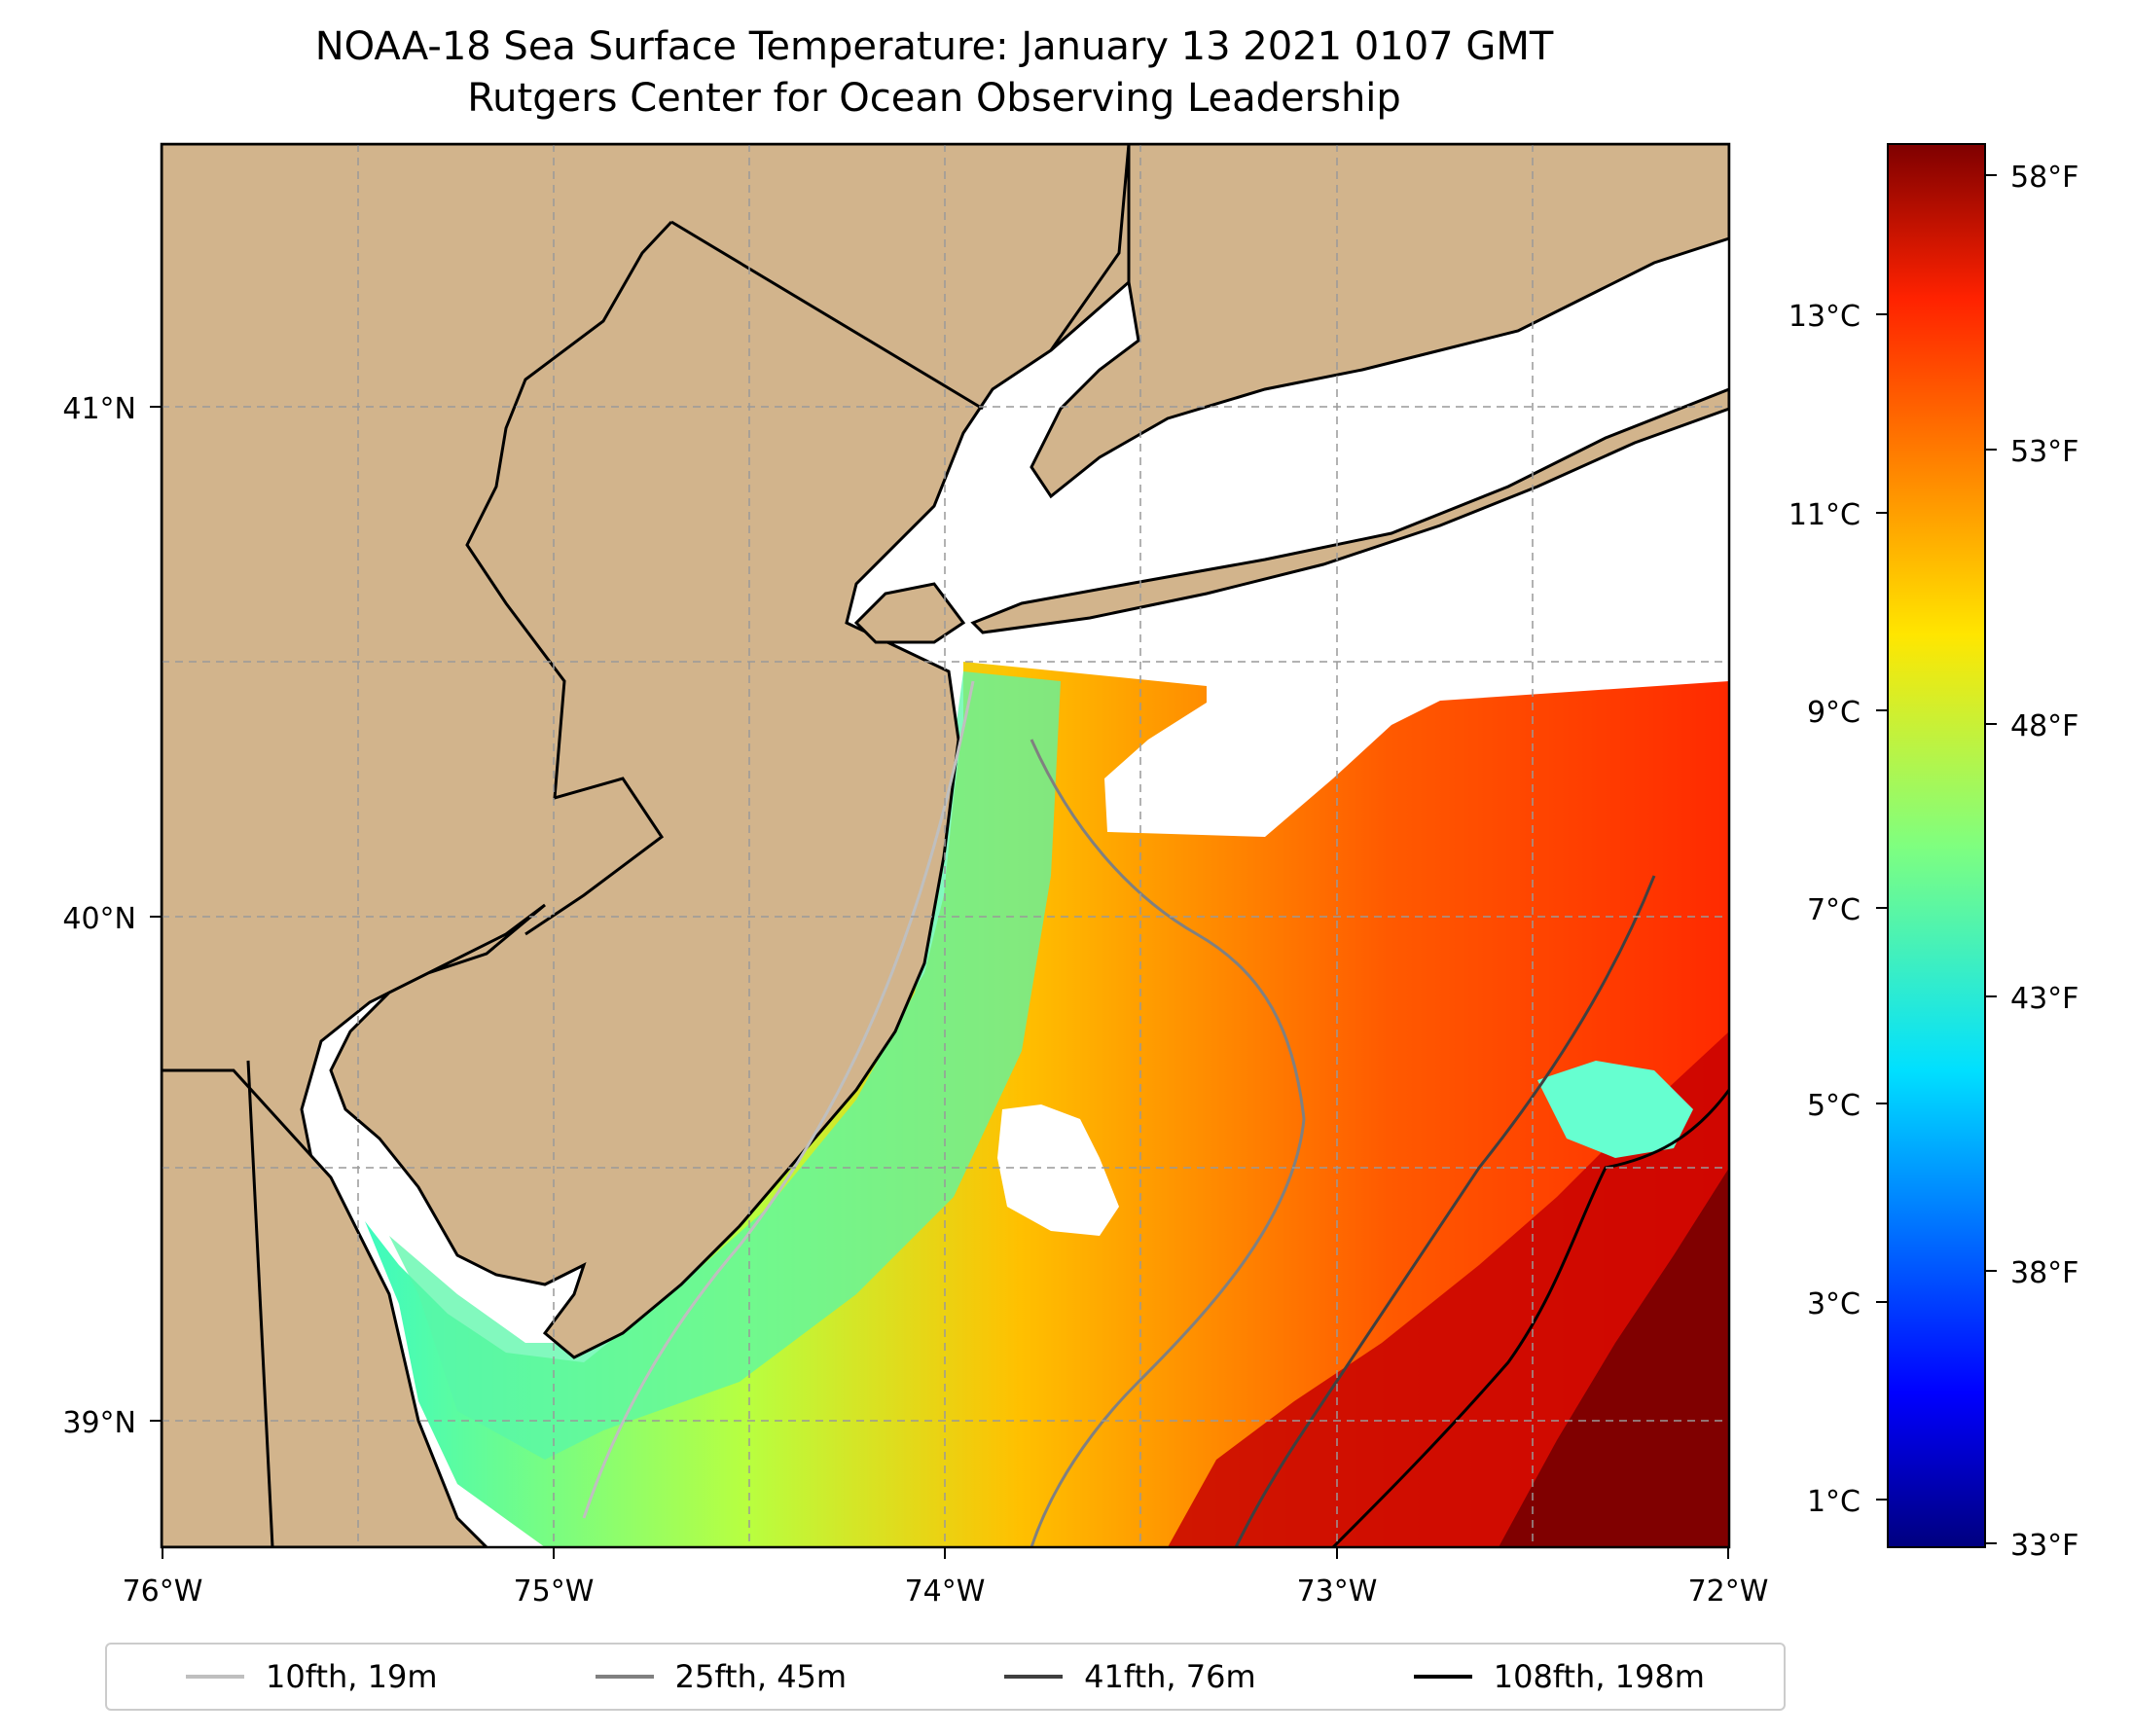 This screenshot has height=1736, width=2132. I want to click on contour-76m, so click(1445, 1211).